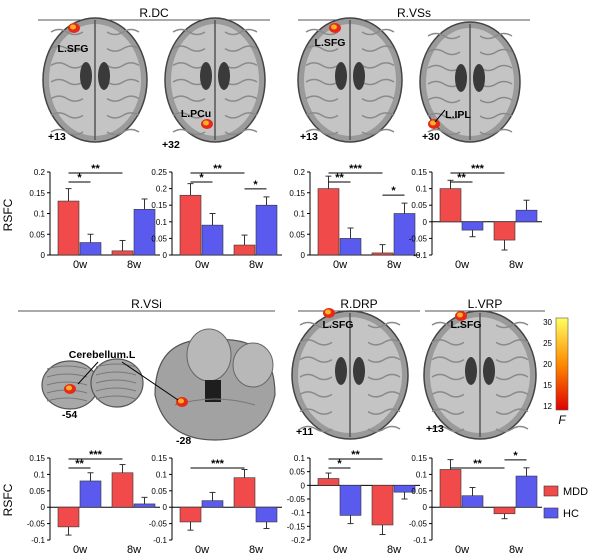  What do you see at coordinates (40, 172) in the screenshot?
I see `y-tick-label: 0.2` at bounding box center [40, 172].